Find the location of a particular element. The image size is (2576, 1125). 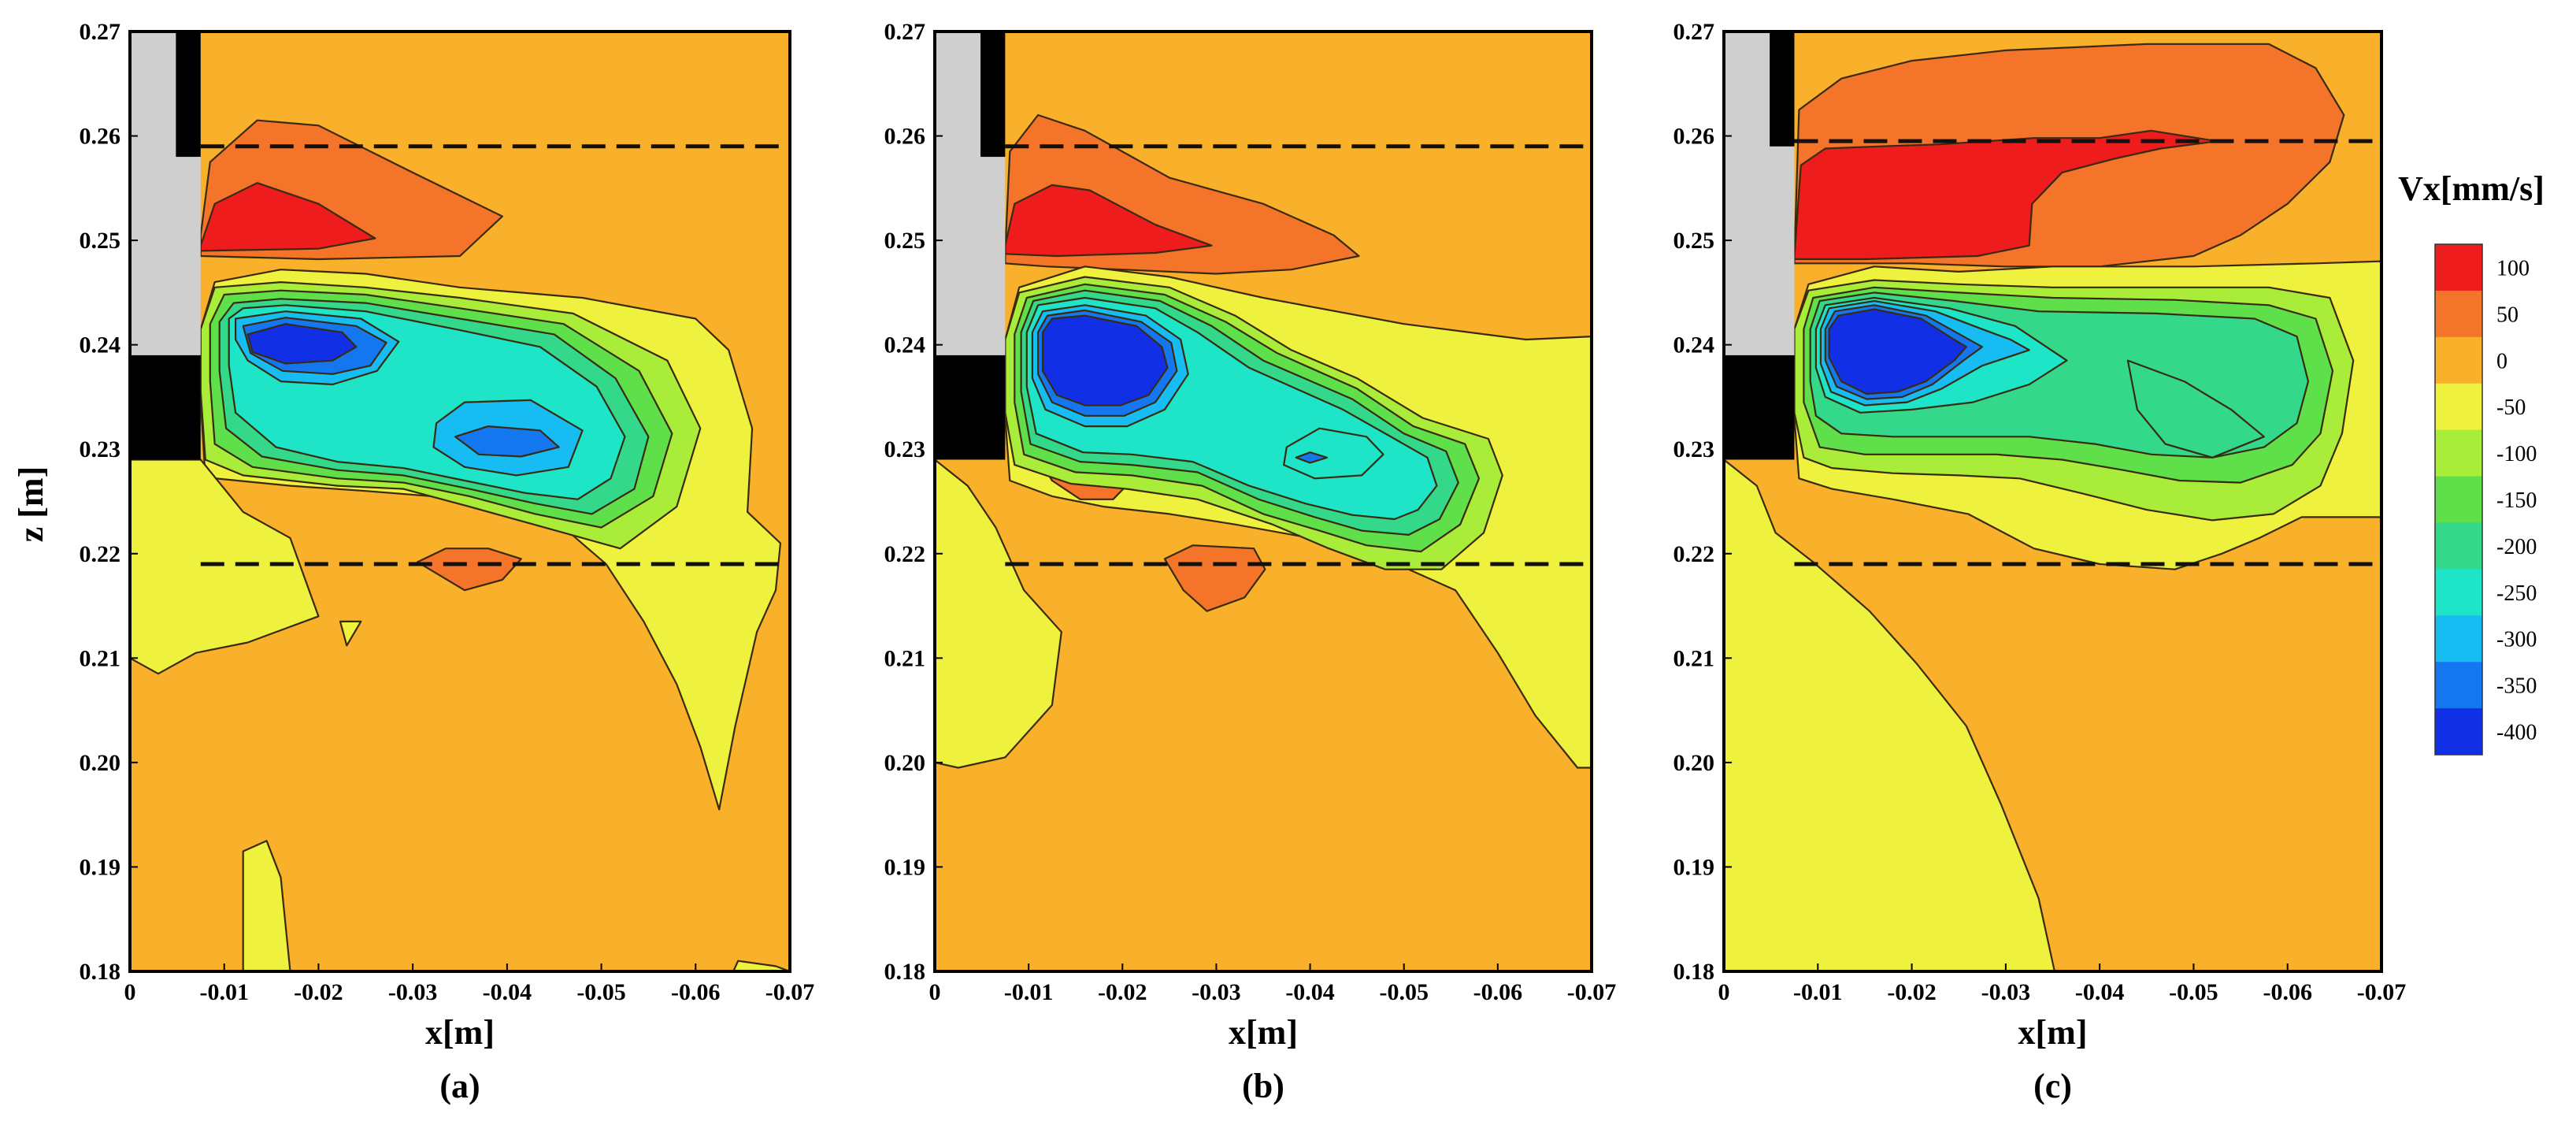

x-tick-label: -0.04 is located at coordinates (1310, 992).